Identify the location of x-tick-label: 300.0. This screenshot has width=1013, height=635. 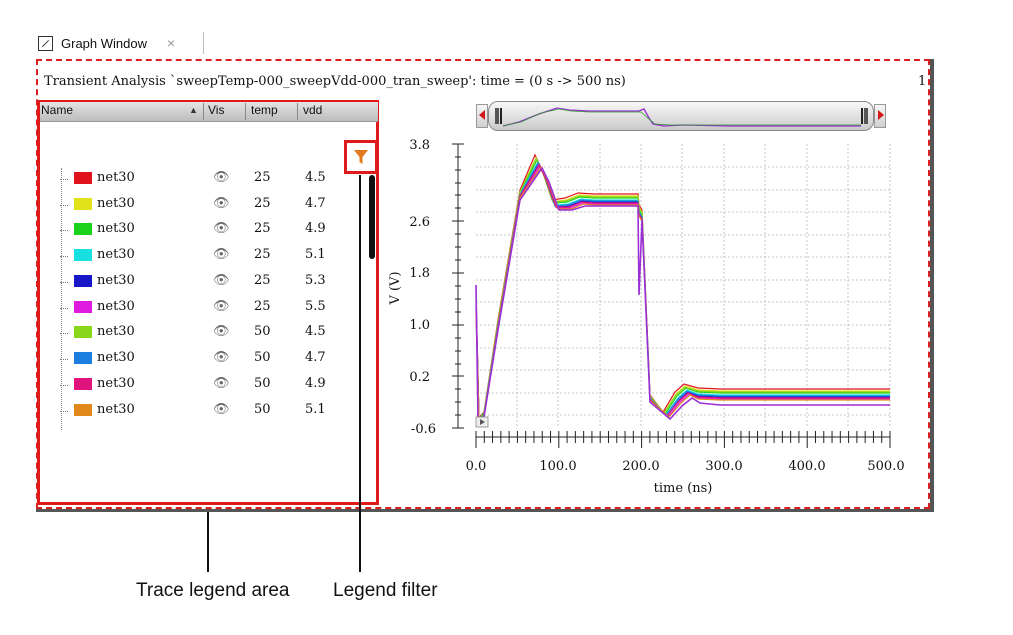
(723, 466).